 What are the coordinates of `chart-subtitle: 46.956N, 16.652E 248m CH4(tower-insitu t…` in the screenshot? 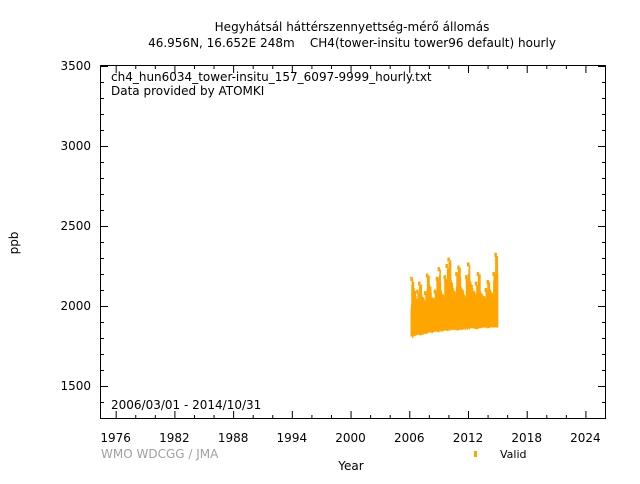 It's located at (352, 43).